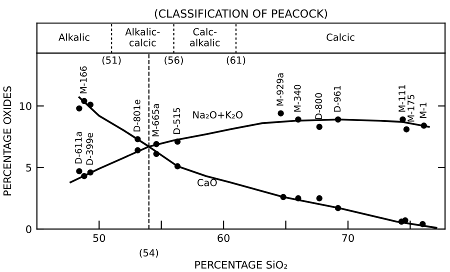 Image resolution: width=450 pixels, height=272 pixels. I want to click on y-tick-label: 10, so click(26, 106).